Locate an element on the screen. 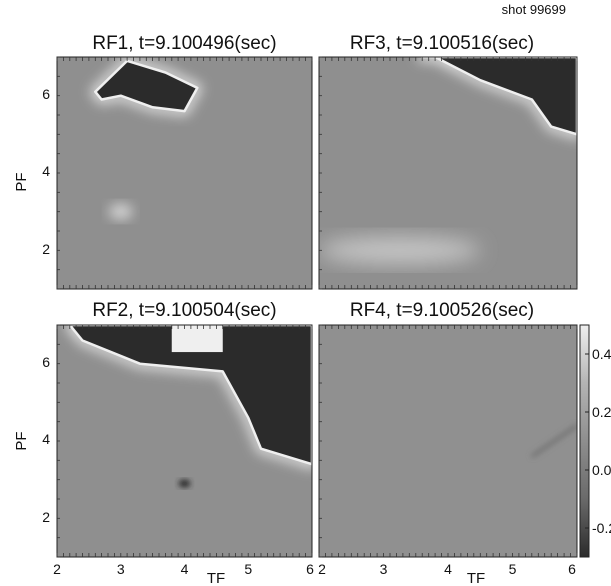 The width and height of the screenshot is (611, 586). colorbar-tick-label: 0.0 is located at coordinates (601, 470).